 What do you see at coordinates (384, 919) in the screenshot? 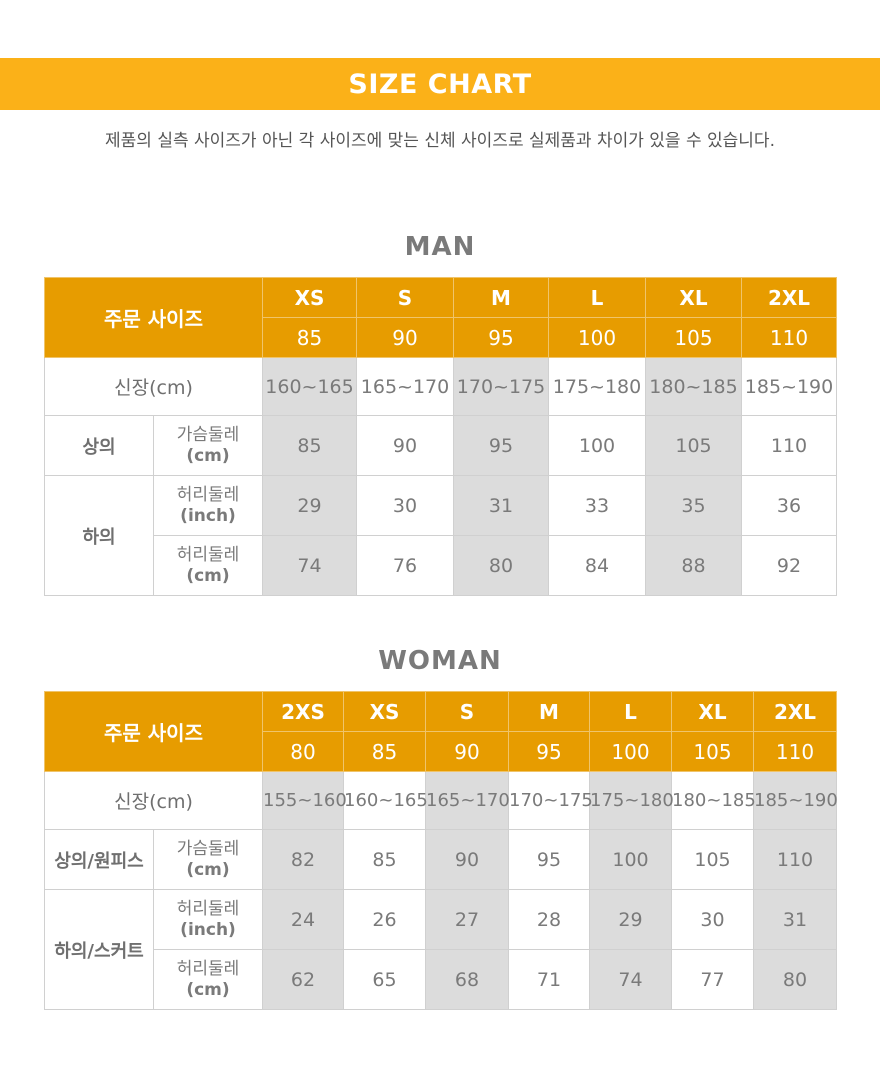
I see `woman-waist-inch-cell: 26` at bounding box center [384, 919].